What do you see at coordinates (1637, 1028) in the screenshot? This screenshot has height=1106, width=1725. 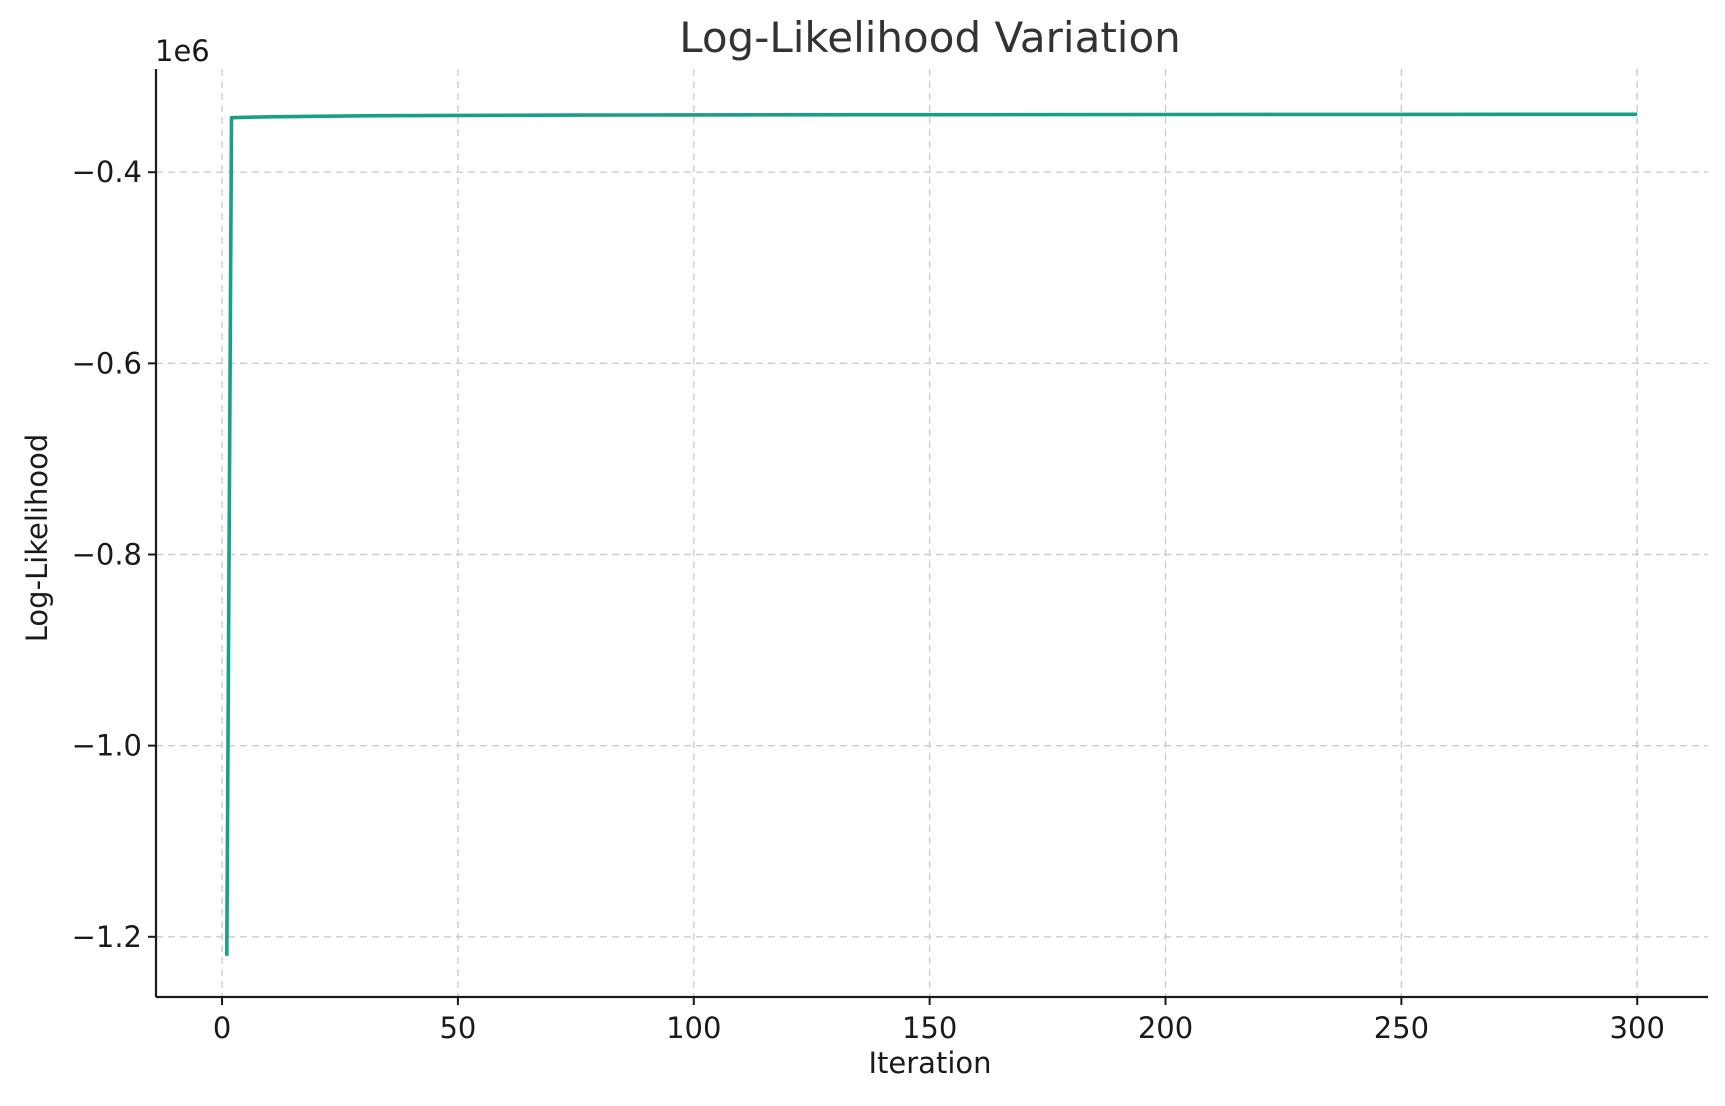 I see `x-tick-label: 300` at bounding box center [1637, 1028].